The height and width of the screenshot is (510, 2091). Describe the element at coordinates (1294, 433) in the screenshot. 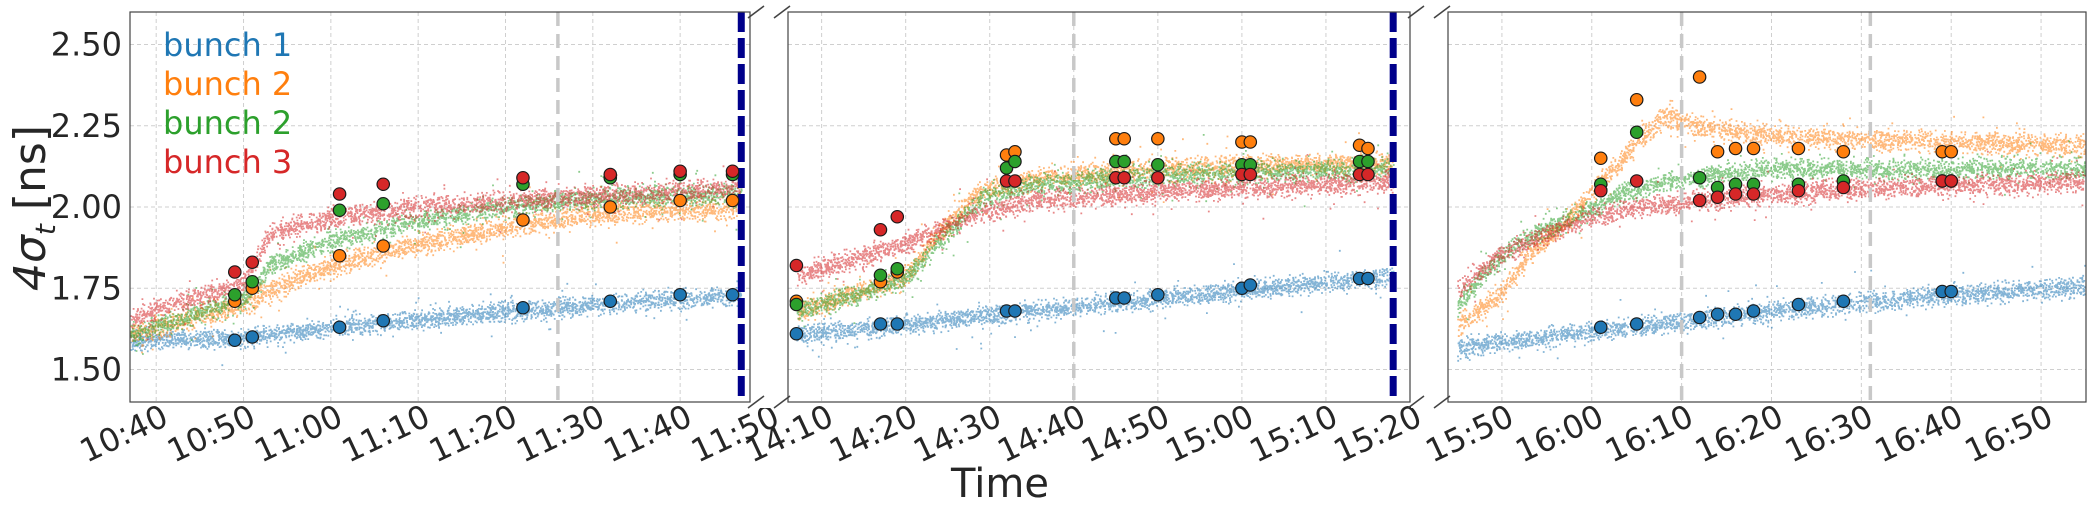

I see `x-tick-label: 15:10` at that location.